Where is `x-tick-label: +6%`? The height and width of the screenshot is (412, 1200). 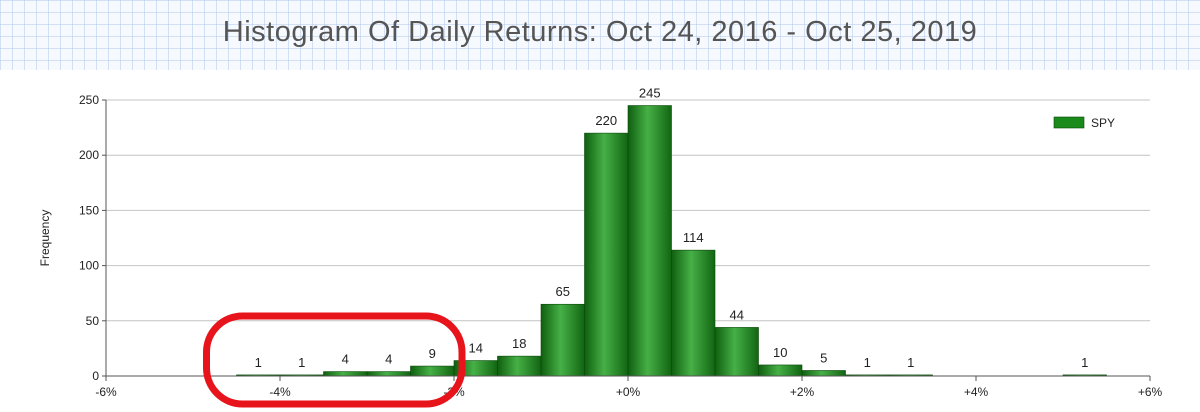
x-tick-label: +6% is located at coordinates (1150, 392).